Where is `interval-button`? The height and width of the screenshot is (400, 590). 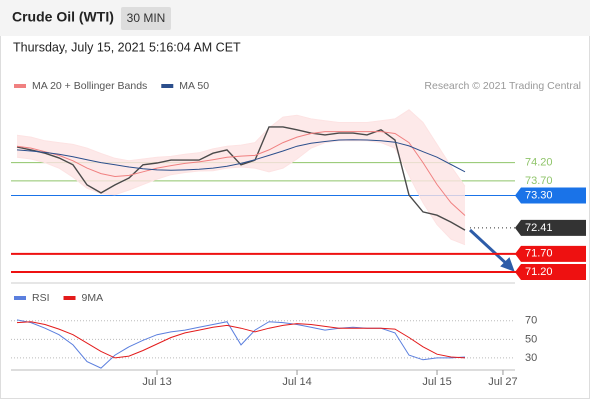 interval-button is located at coordinates (146, 18).